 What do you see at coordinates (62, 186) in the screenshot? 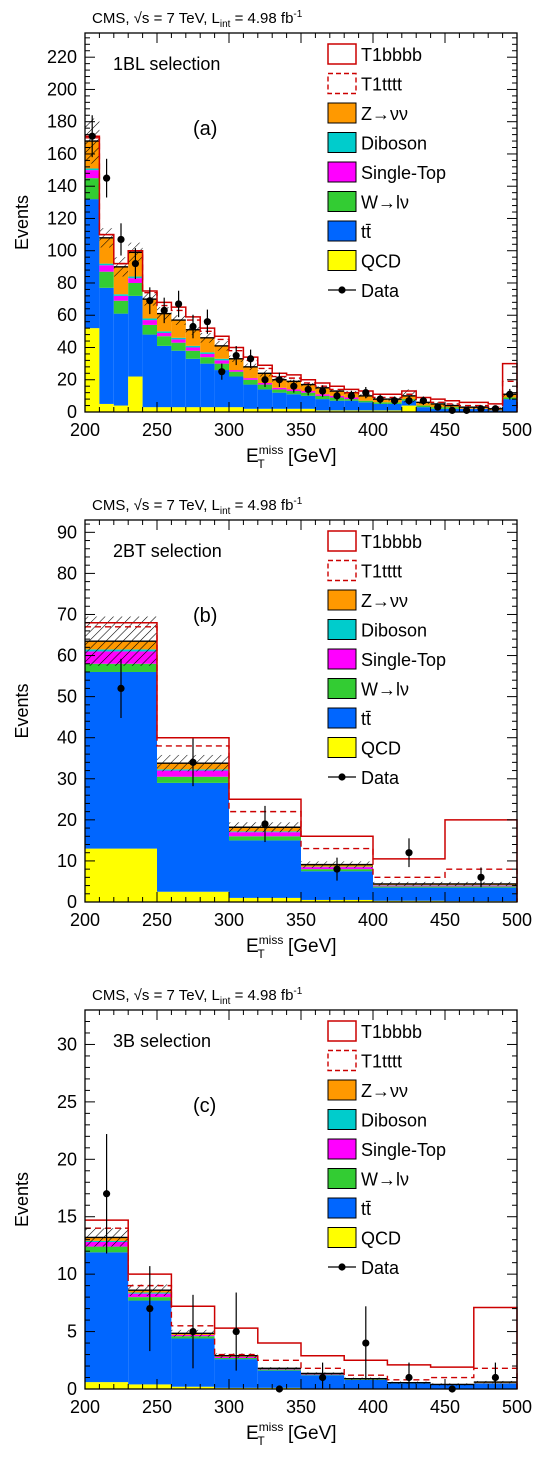
I see `y-tick-label: 140` at bounding box center [62, 186].